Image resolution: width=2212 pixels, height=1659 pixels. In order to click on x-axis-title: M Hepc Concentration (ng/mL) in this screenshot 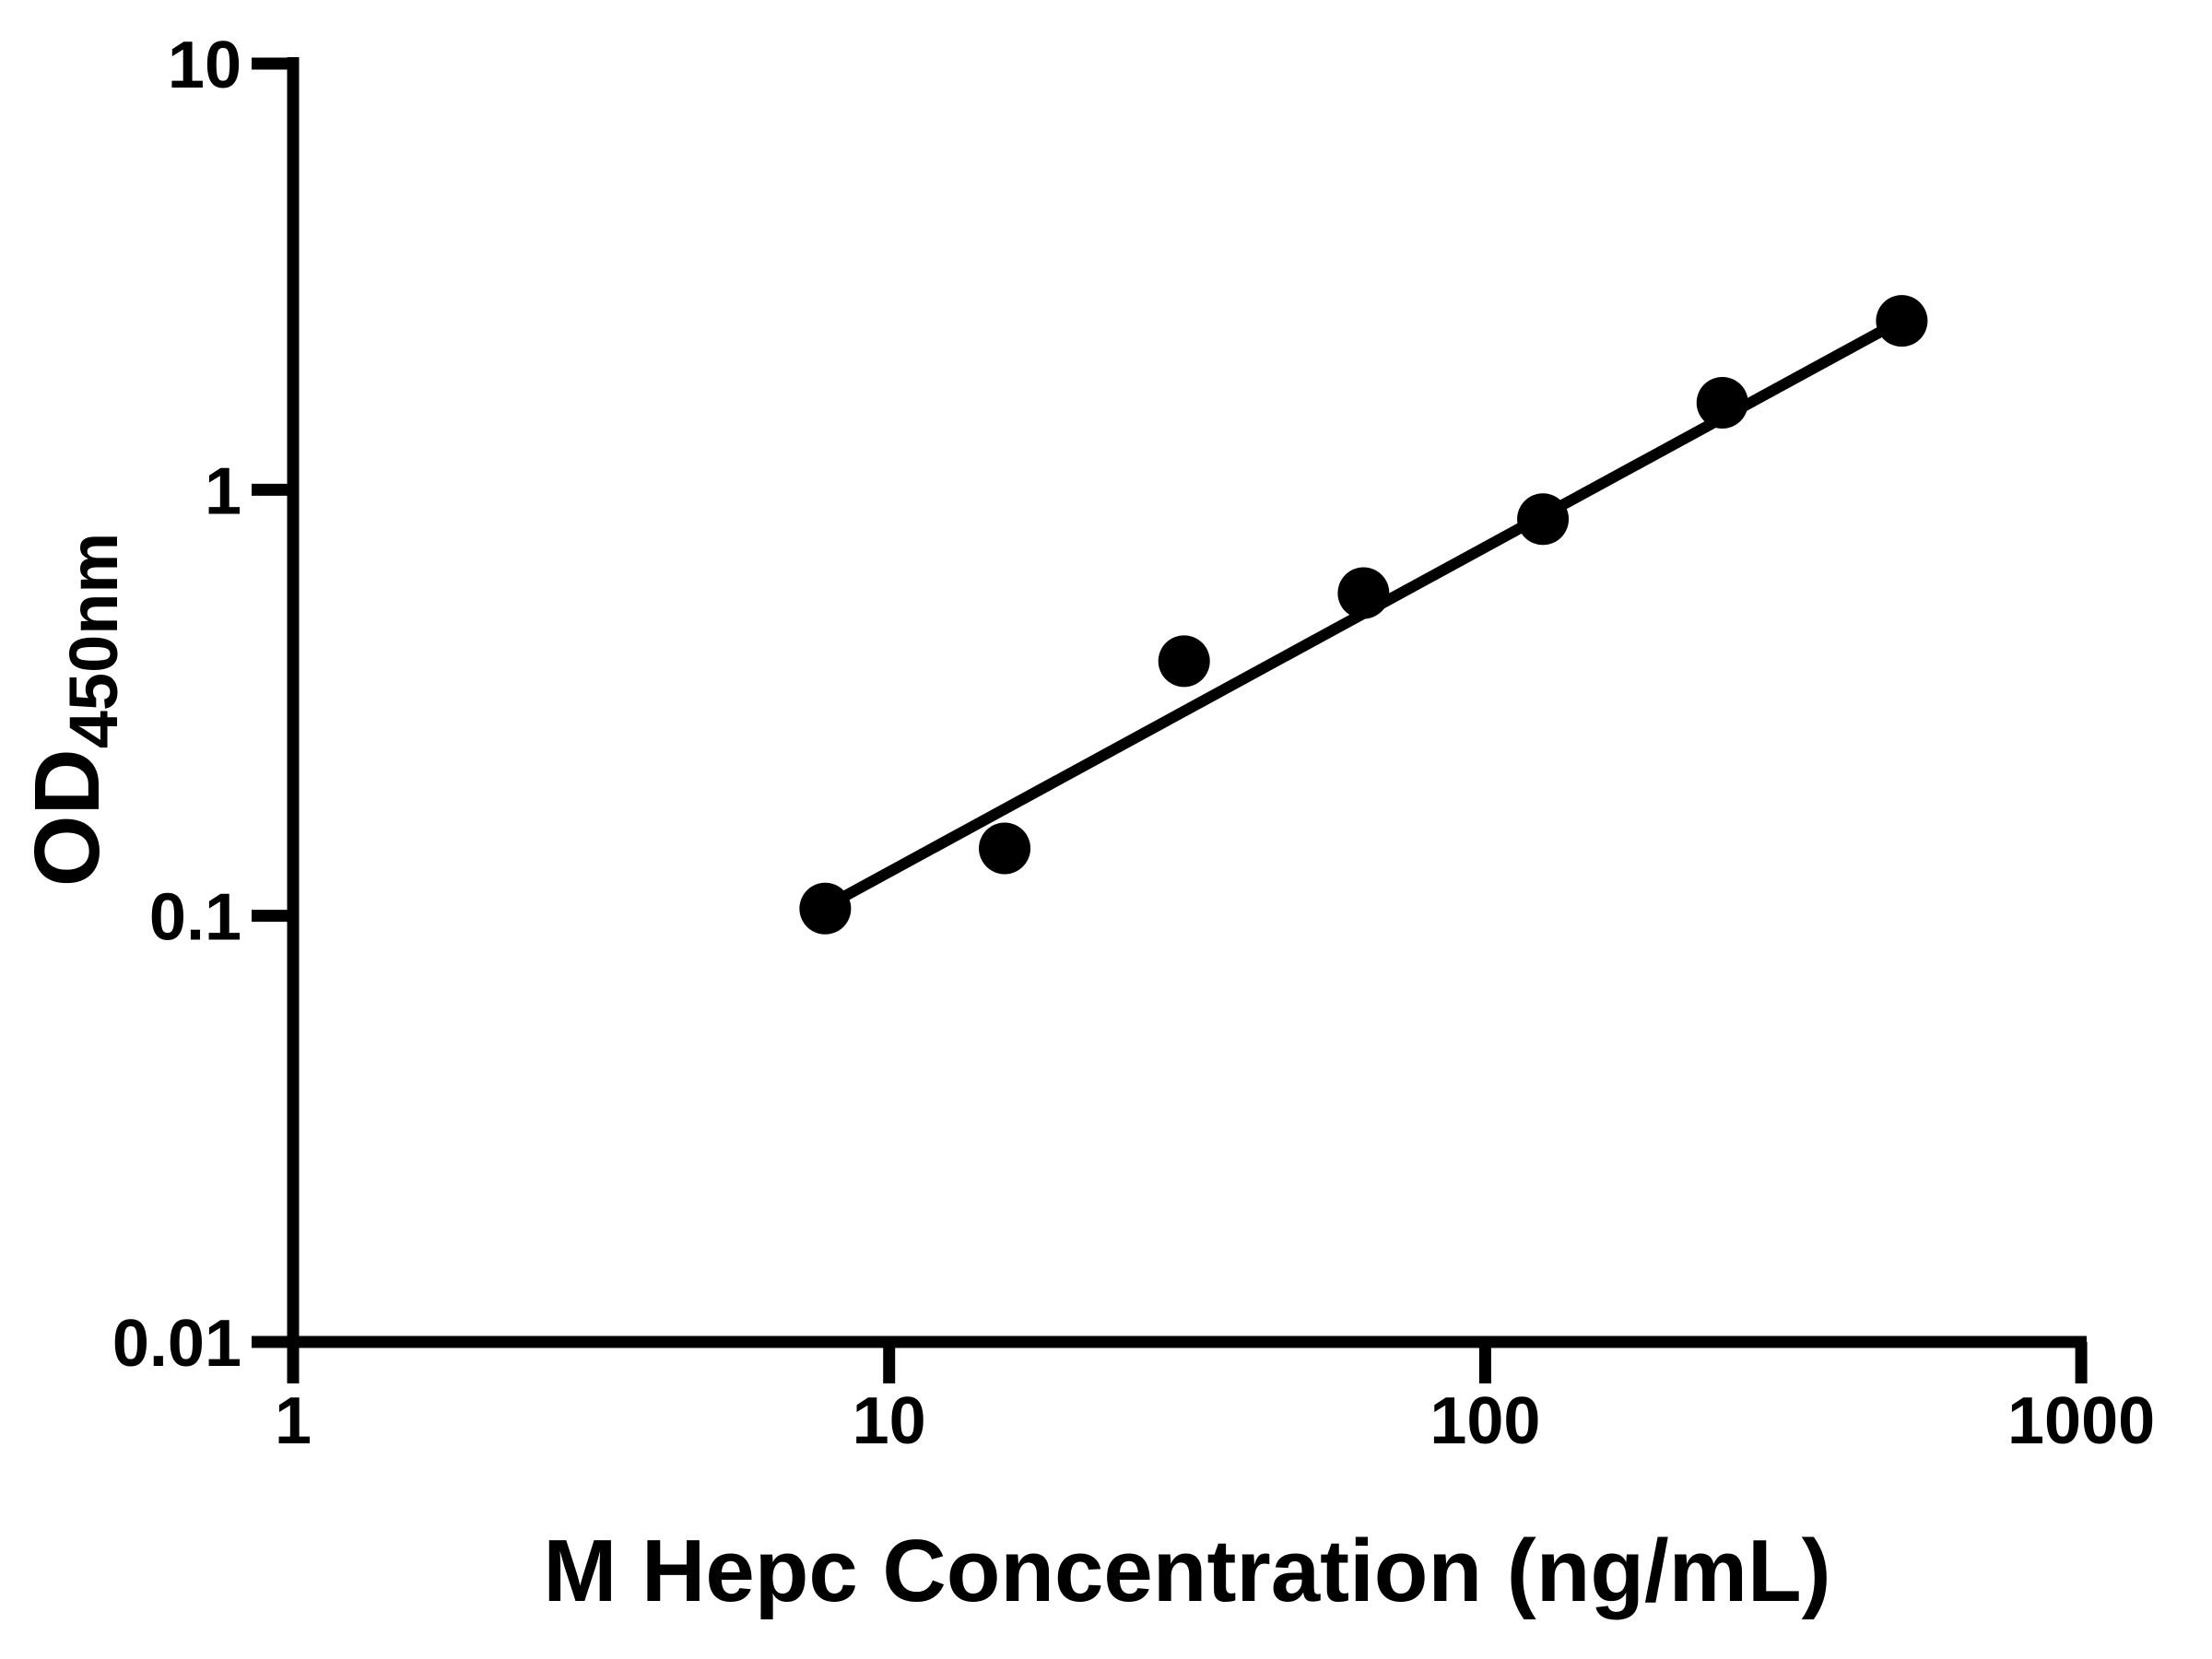, I will do `click(1187, 1571)`.